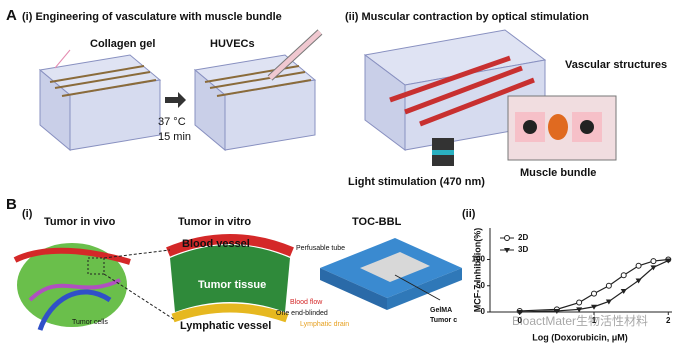 Image resolution: width=680 pixels, height=350 pixels. What do you see at coordinates (320, 248) in the screenshot?
I see `label: Perfusable tube` at bounding box center [320, 248].